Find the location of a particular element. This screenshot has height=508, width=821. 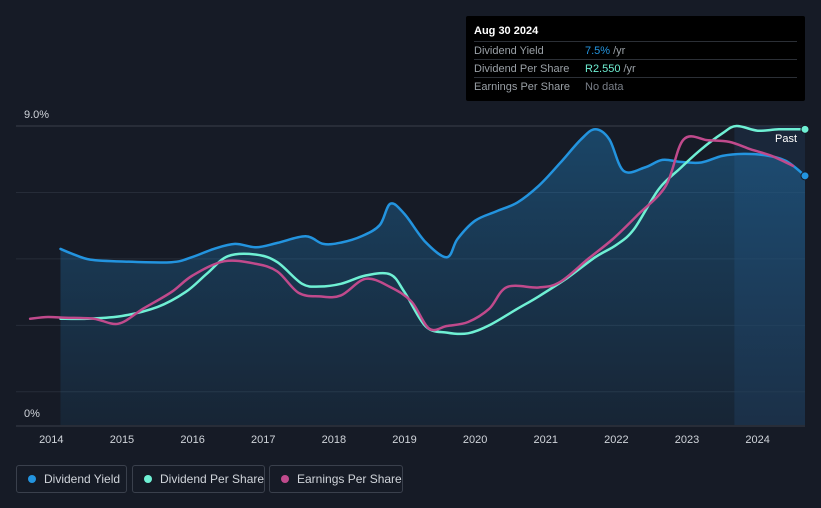

tooltip-value: No data is located at coordinates (606, 87).